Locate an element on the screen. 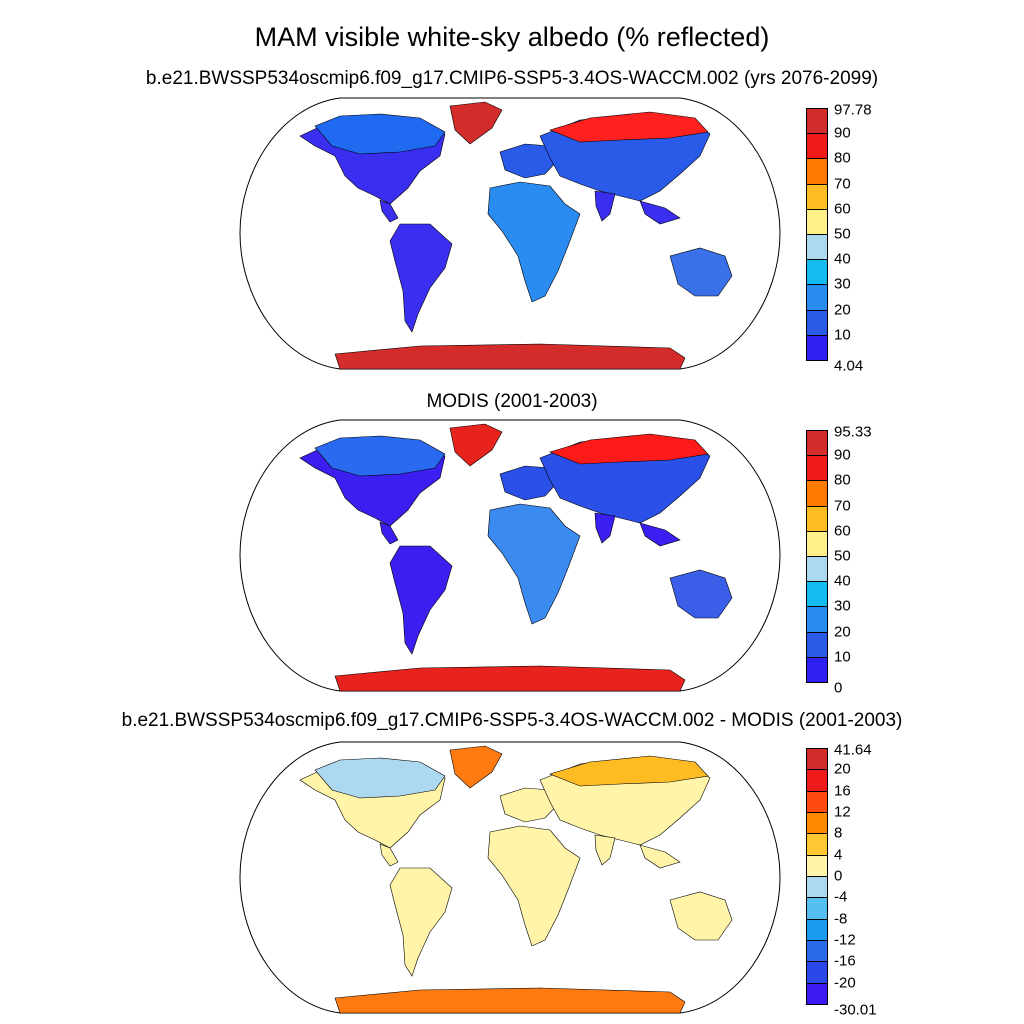 This screenshot has height=1024, width=1024. colorbar-label: 4 is located at coordinates (838, 855).